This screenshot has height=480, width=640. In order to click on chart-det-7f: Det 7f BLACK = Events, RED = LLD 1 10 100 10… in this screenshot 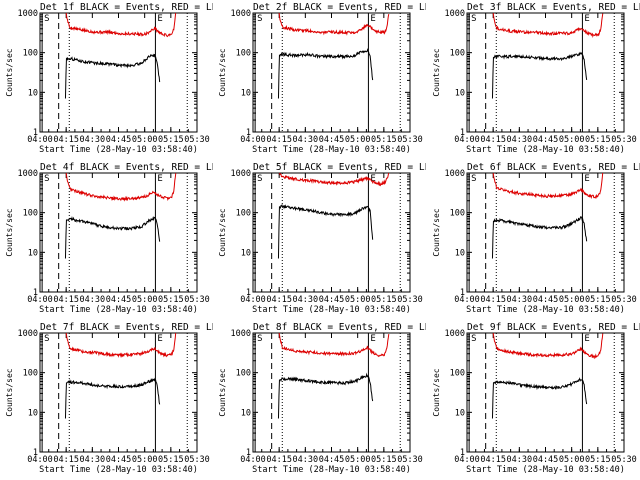, I will do `click(109, 398)`.